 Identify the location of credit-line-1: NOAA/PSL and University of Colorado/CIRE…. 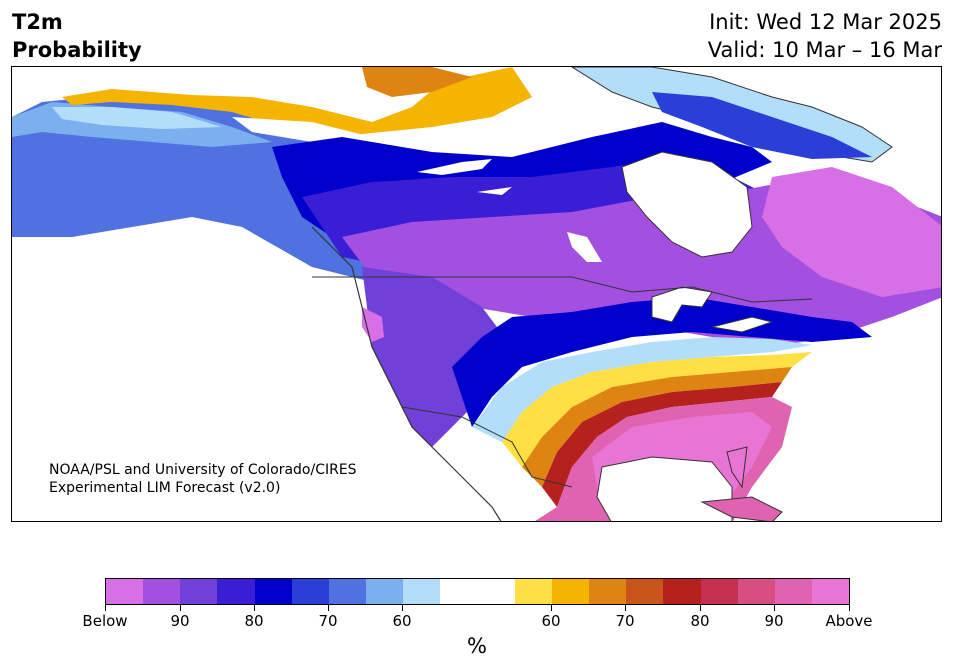
(203, 470).